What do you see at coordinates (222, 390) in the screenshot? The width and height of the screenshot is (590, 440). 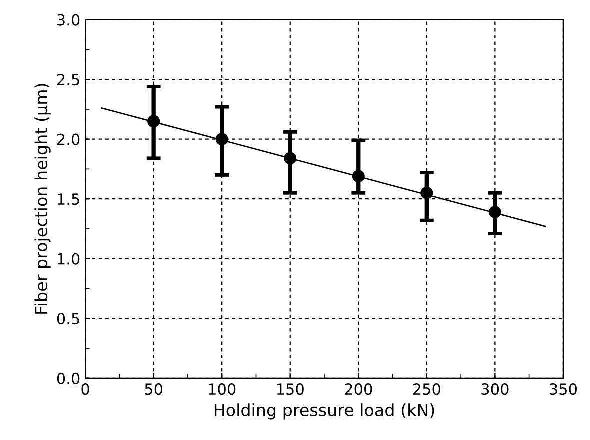 I see `x-tick-label: 100` at bounding box center [222, 390].